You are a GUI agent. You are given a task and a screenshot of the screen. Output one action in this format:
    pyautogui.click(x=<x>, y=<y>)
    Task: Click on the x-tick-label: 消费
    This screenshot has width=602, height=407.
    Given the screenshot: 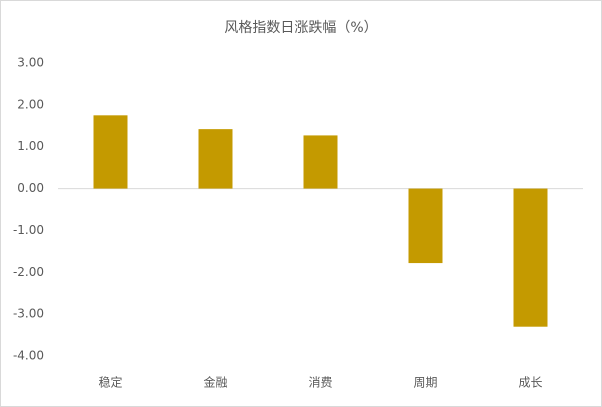 What is the action you would take?
    pyautogui.click(x=320, y=383)
    